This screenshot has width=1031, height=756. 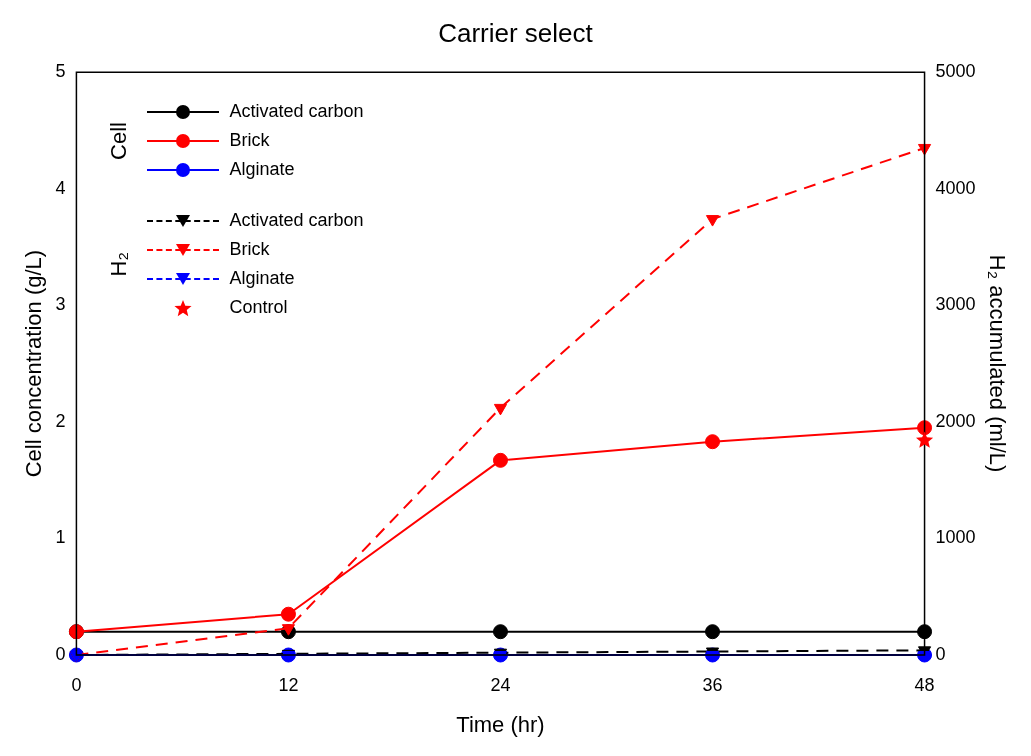 I want to click on y-tick-label: 3, so click(x=60, y=304).